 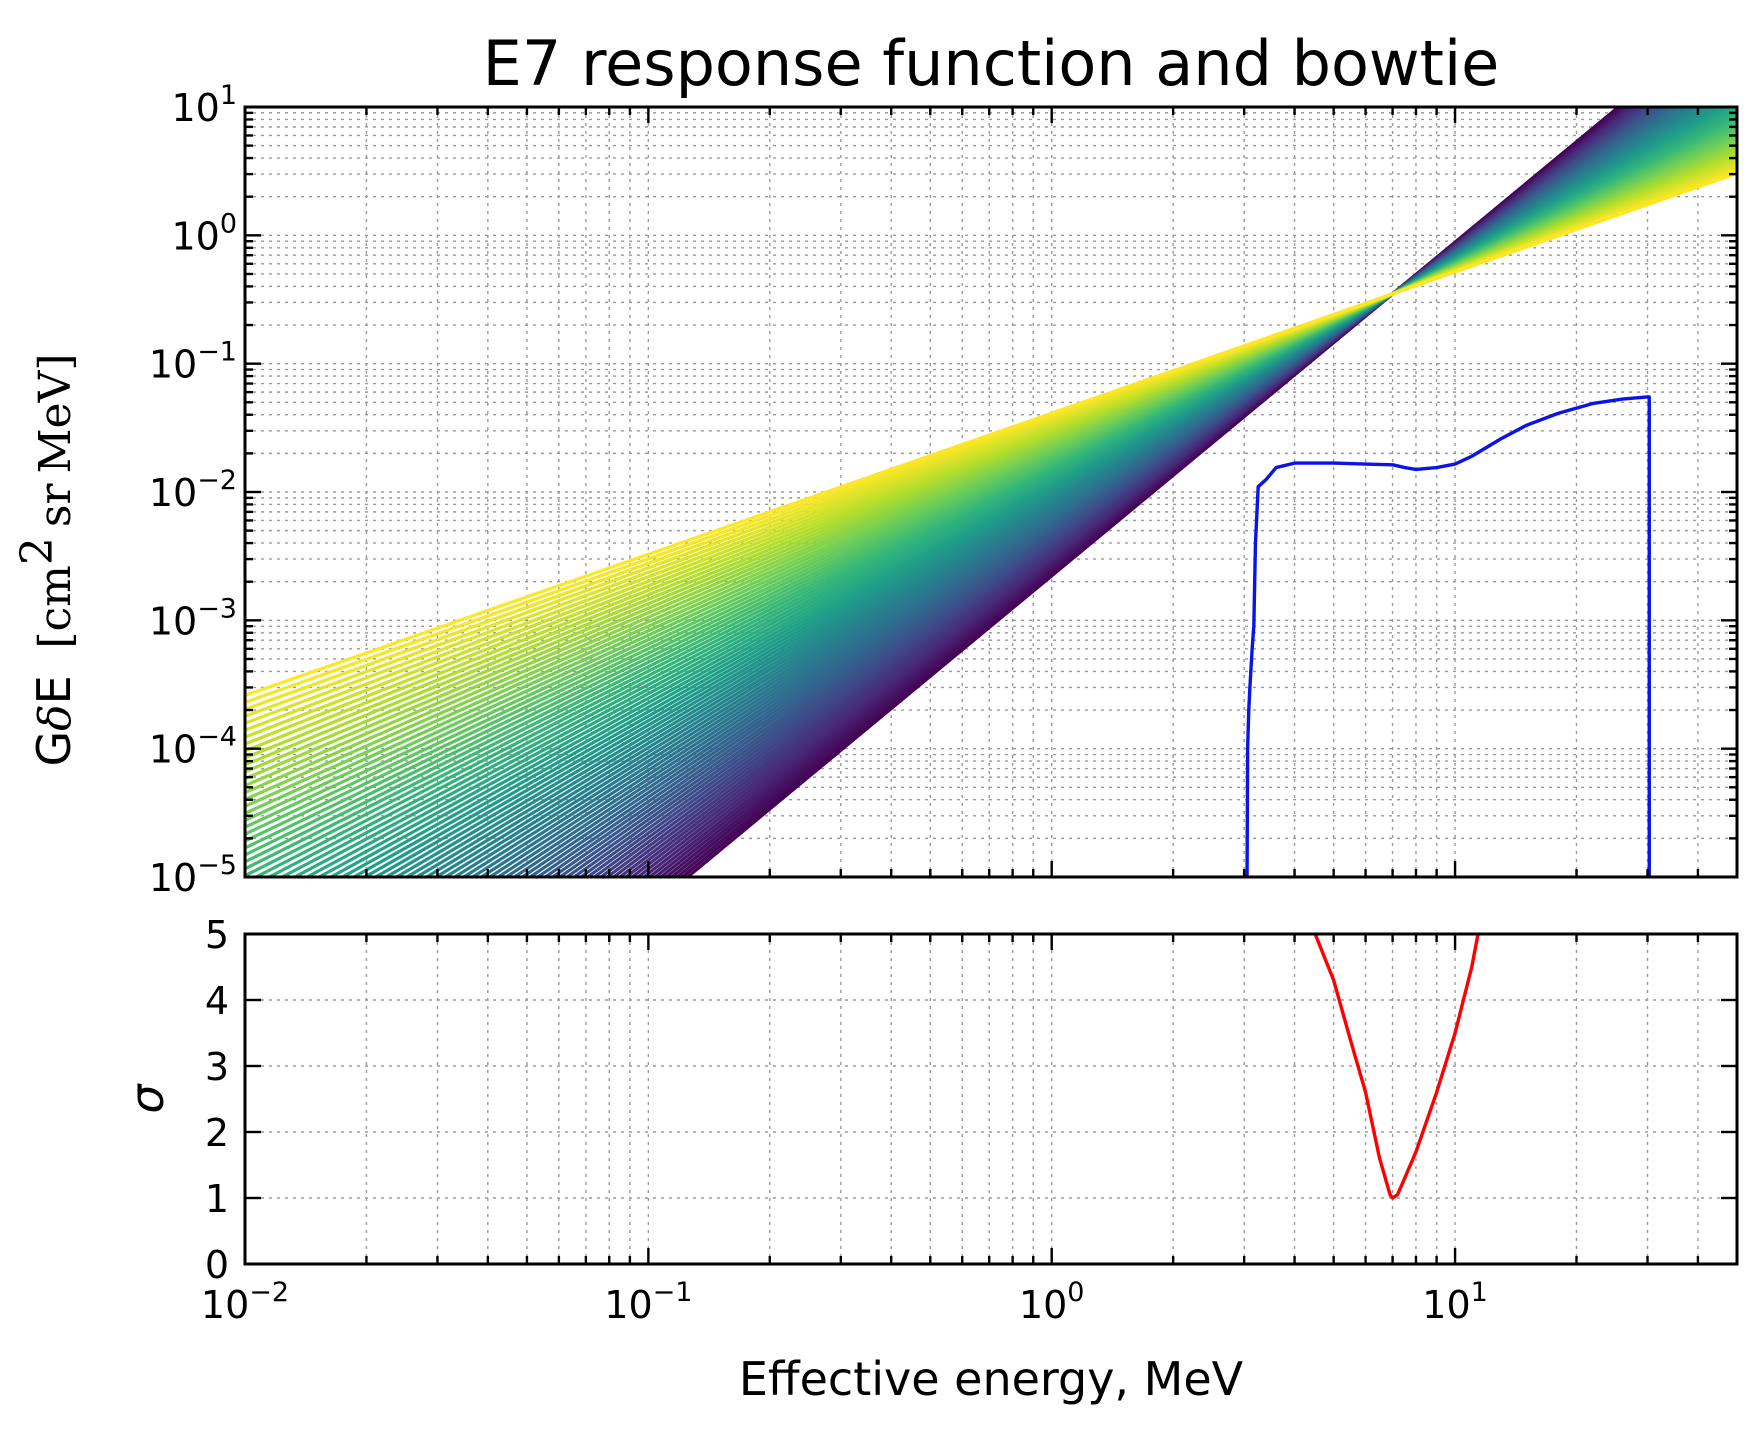 I want to click on top-y-tick-labels: 10¹ 10⁰ 10⁻¹ 10⁻² 10⁻³ 10⁻⁴ 10⁻⁵, so click(x=193, y=490).